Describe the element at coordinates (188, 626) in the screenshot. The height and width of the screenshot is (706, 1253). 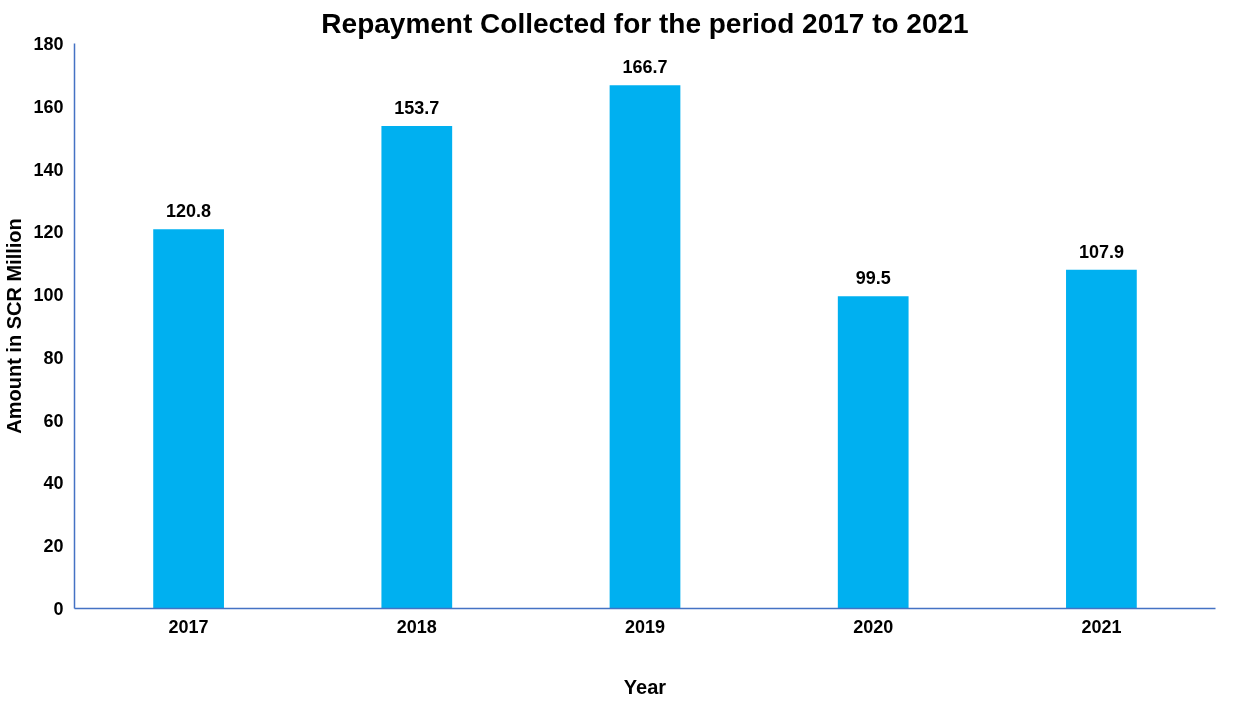
I see `x-tick-label: 2017` at that location.